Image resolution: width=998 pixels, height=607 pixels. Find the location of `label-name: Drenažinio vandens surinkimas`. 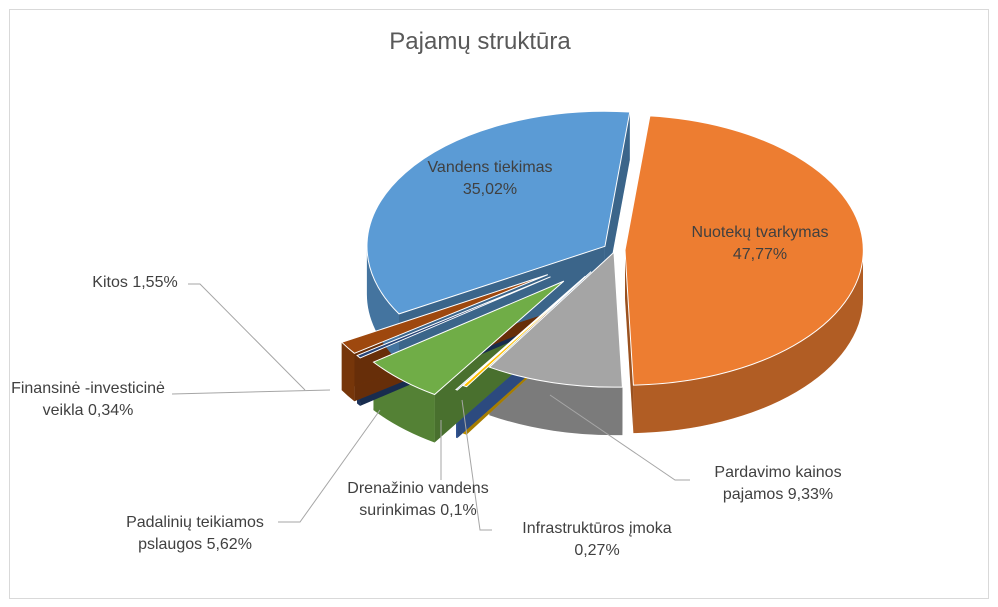

label-name: Drenažinio vandens surinkimas is located at coordinates (418, 499).